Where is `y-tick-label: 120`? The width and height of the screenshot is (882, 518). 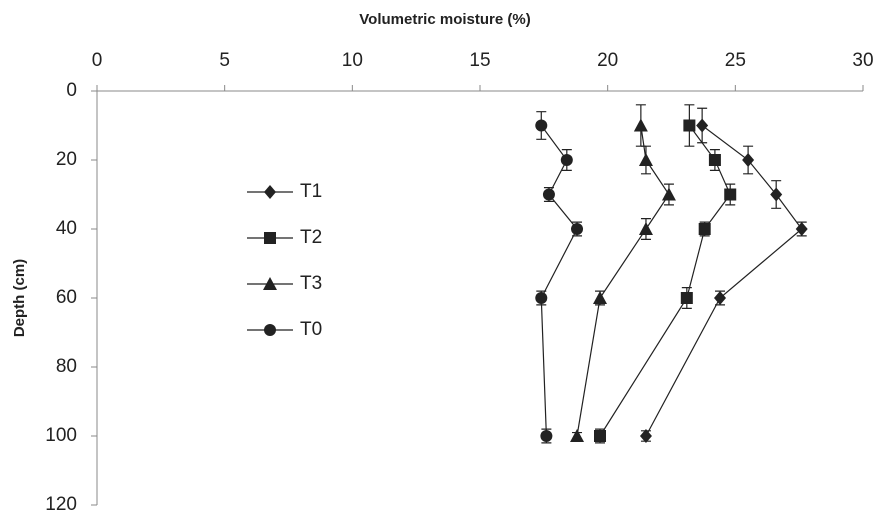
y-tick-label: 120 is located at coordinates (61, 504).